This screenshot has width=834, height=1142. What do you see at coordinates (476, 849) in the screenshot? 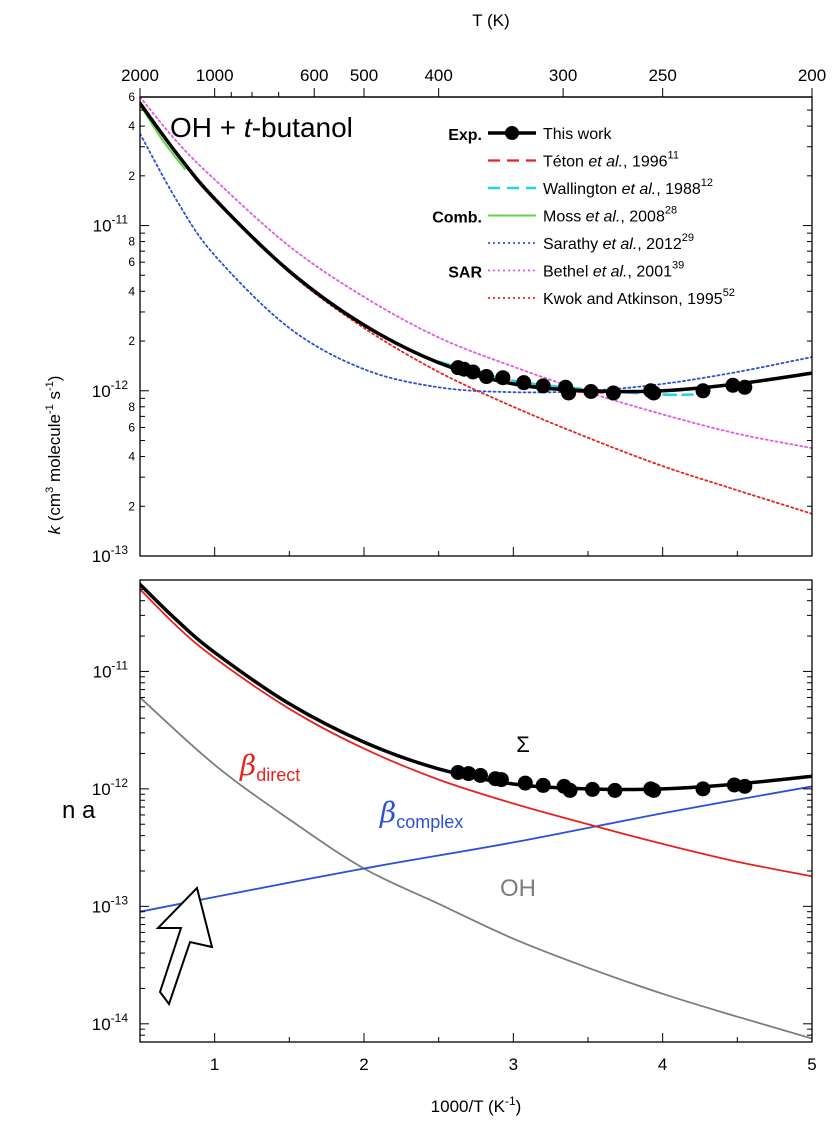
I see `series-beta-complex-line` at bounding box center [476, 849].